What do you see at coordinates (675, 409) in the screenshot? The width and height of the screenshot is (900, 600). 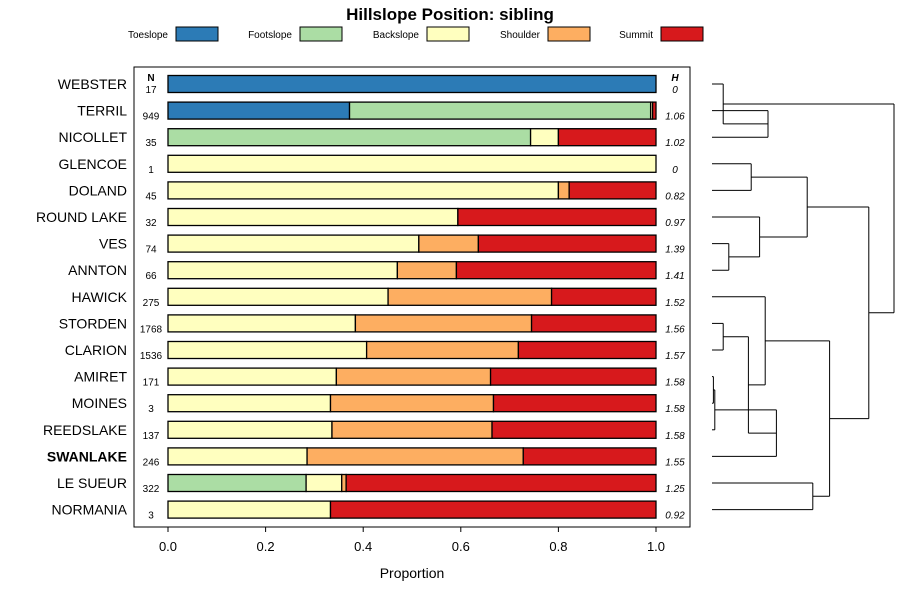 I see `h-value-moines: 1.58` at bounding box center [675, 409].